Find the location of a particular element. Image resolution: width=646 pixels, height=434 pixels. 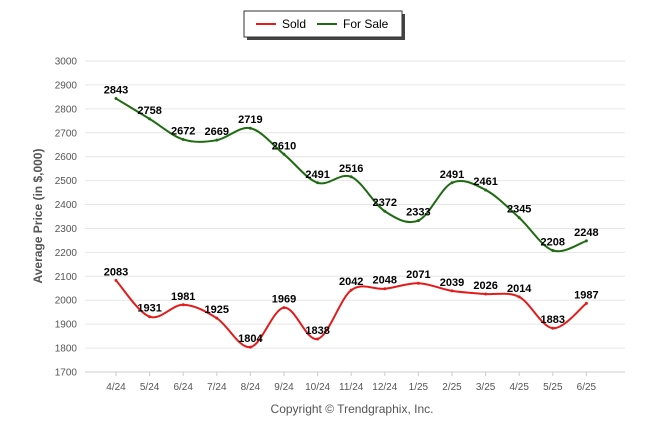

data-label-sold: 1987 is located at coordinates (586, 295).